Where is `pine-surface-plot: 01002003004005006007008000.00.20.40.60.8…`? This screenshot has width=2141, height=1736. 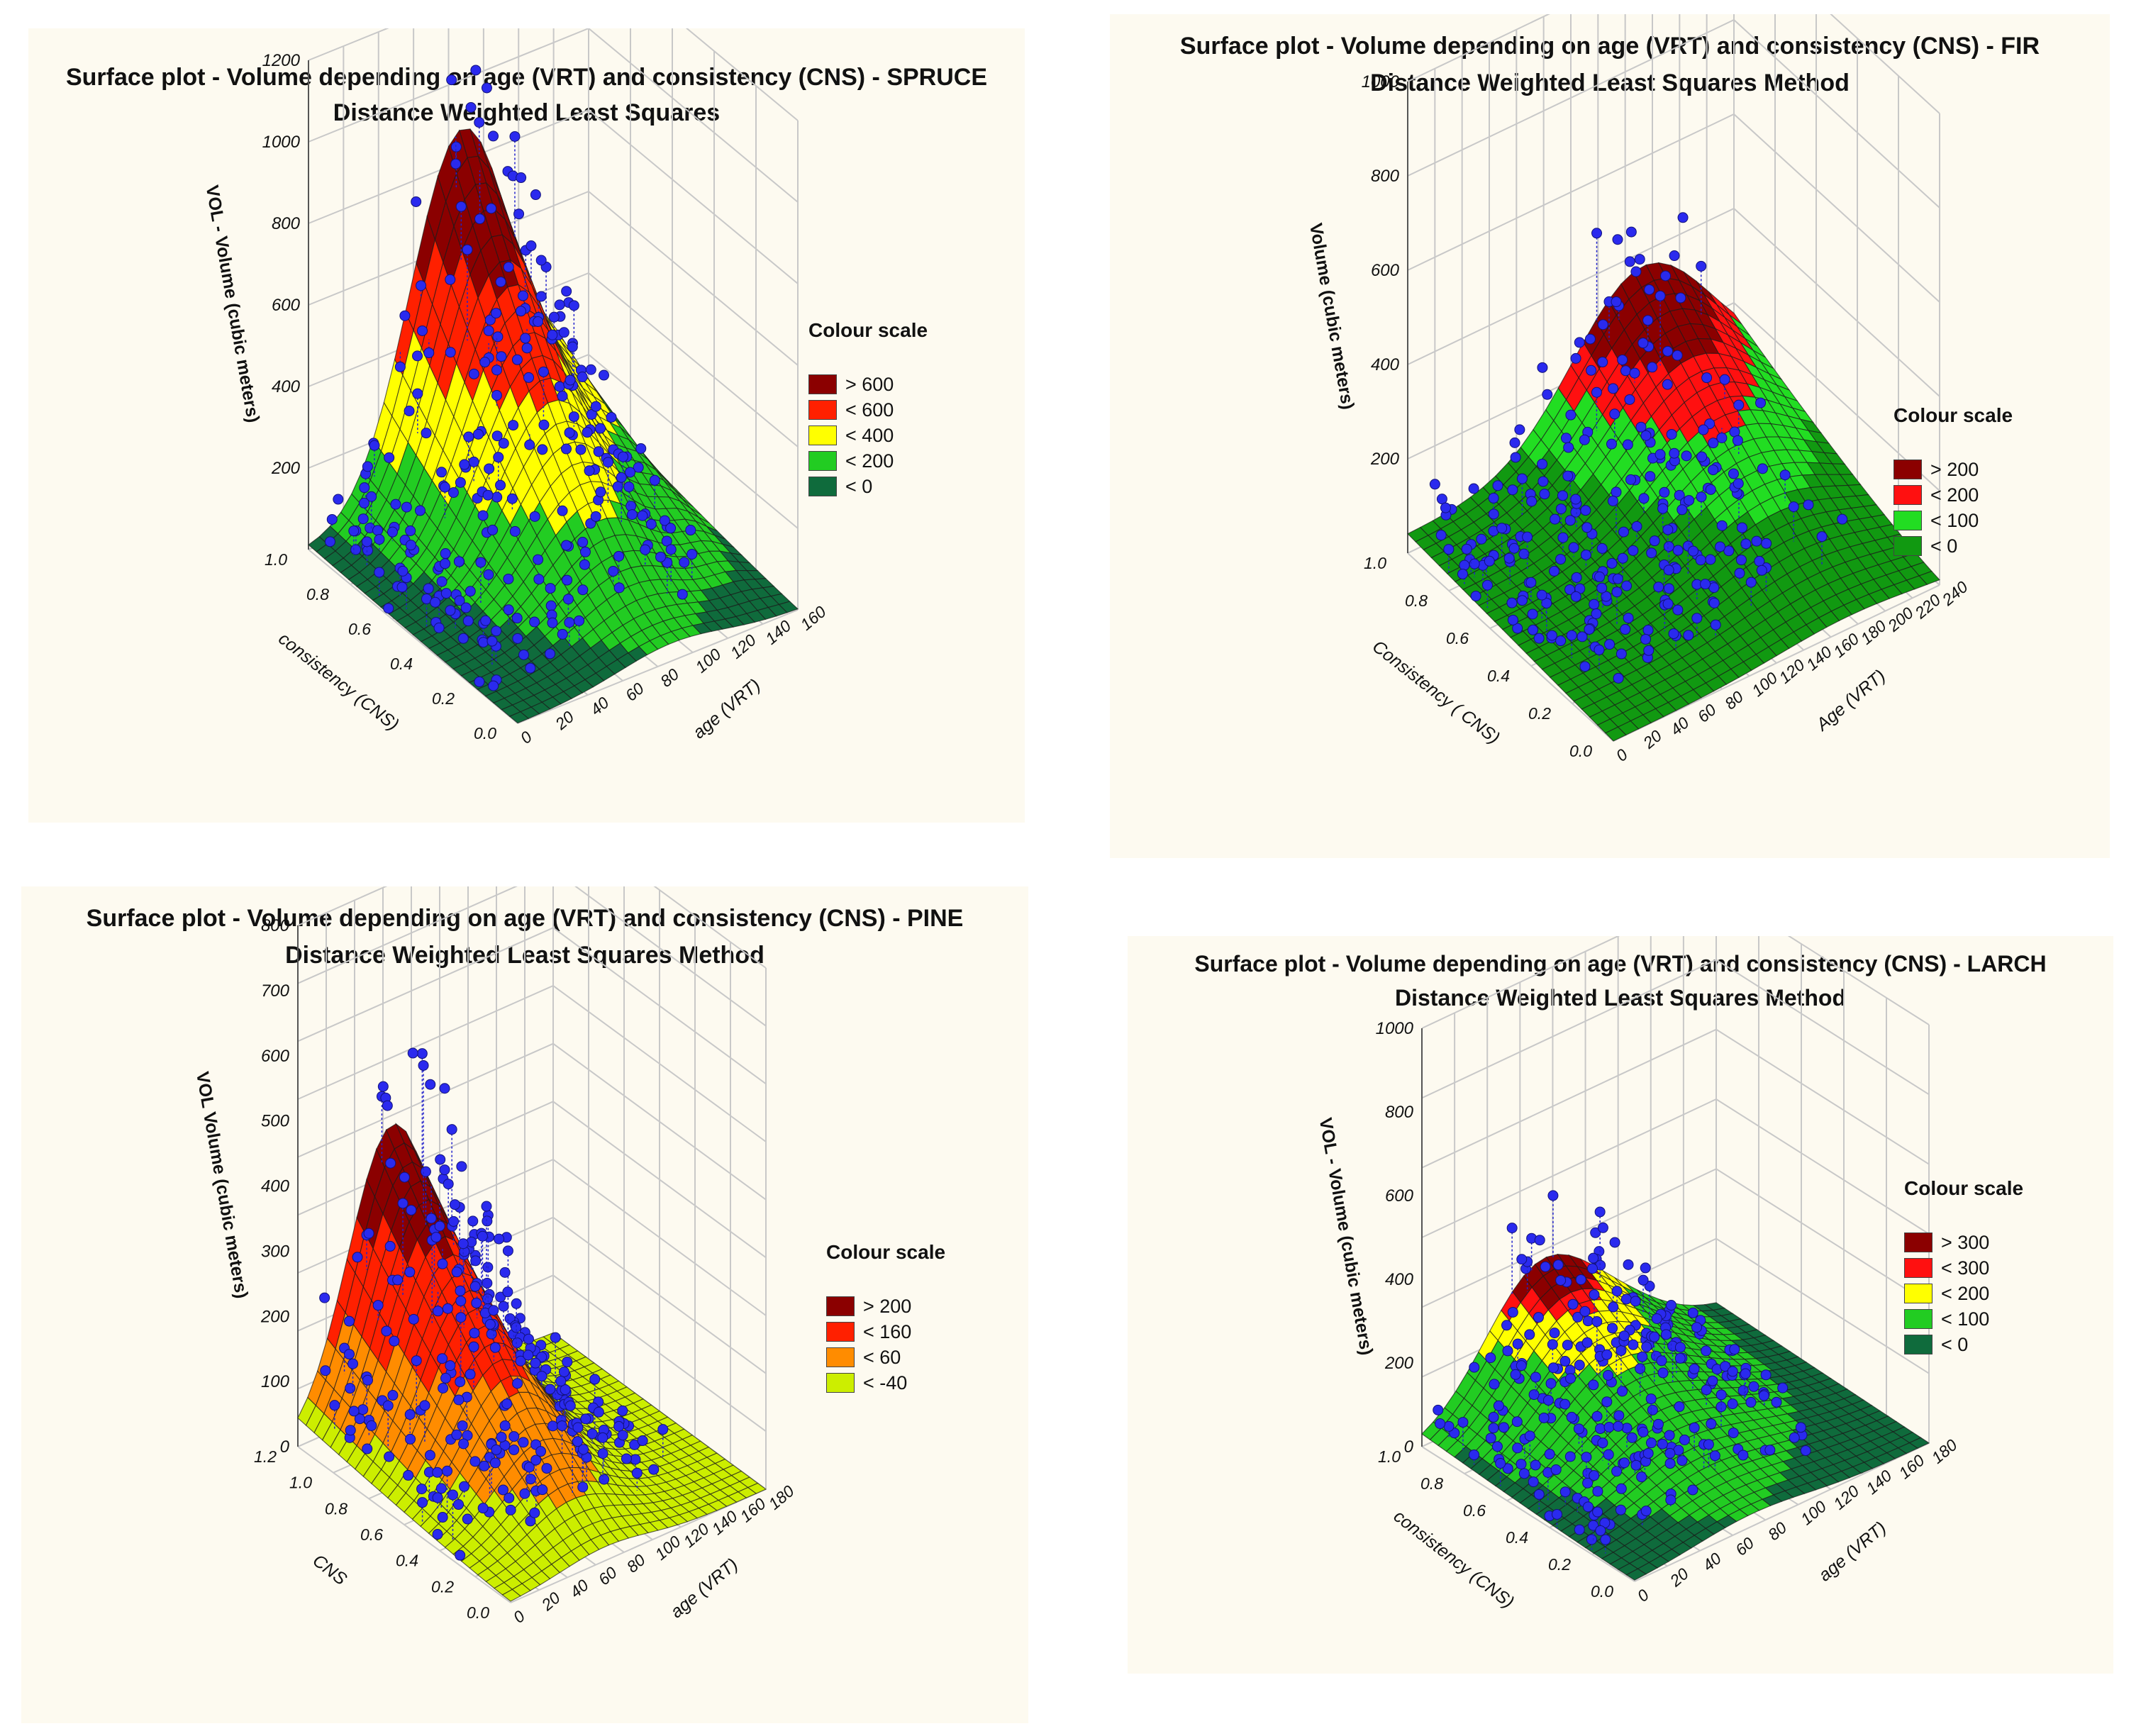 pine-surface-plot: 01002003004005006007008000.00.20.40.60.8… is located at coordinates (495, 1256).